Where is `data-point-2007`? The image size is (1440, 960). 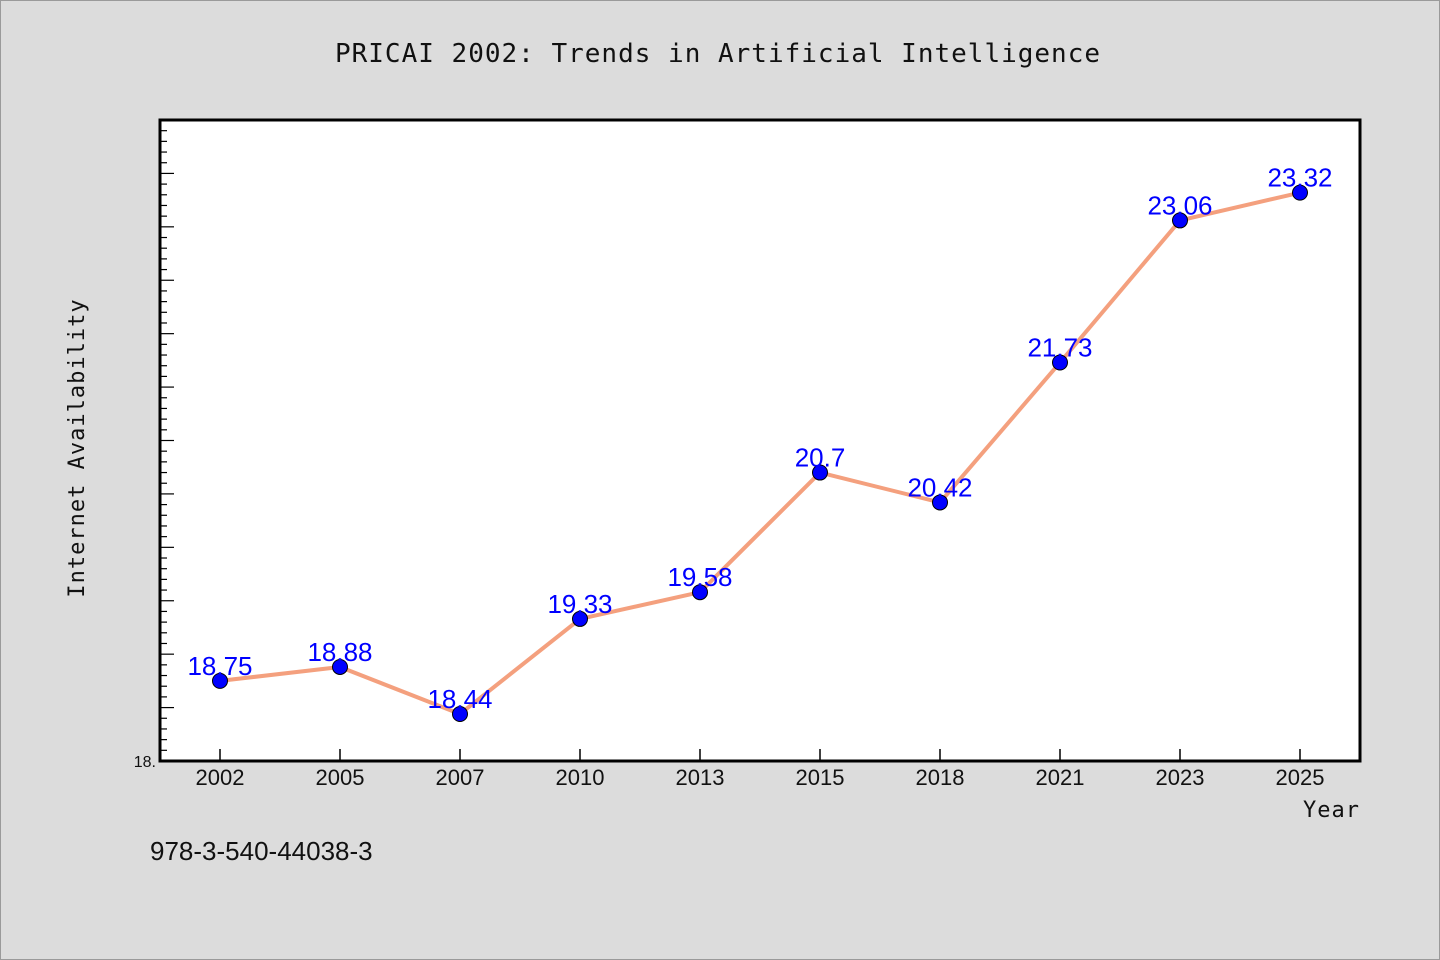
data-point-2007 is located at coordinates (460, 713).